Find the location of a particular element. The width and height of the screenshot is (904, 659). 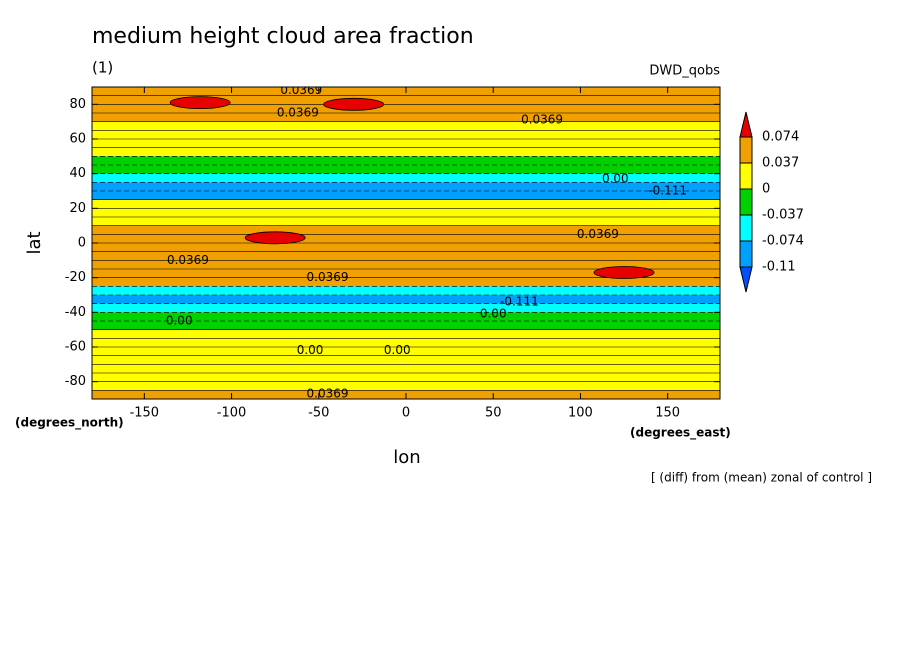

y-axis-label: lat is located at coordinates (34, 242).